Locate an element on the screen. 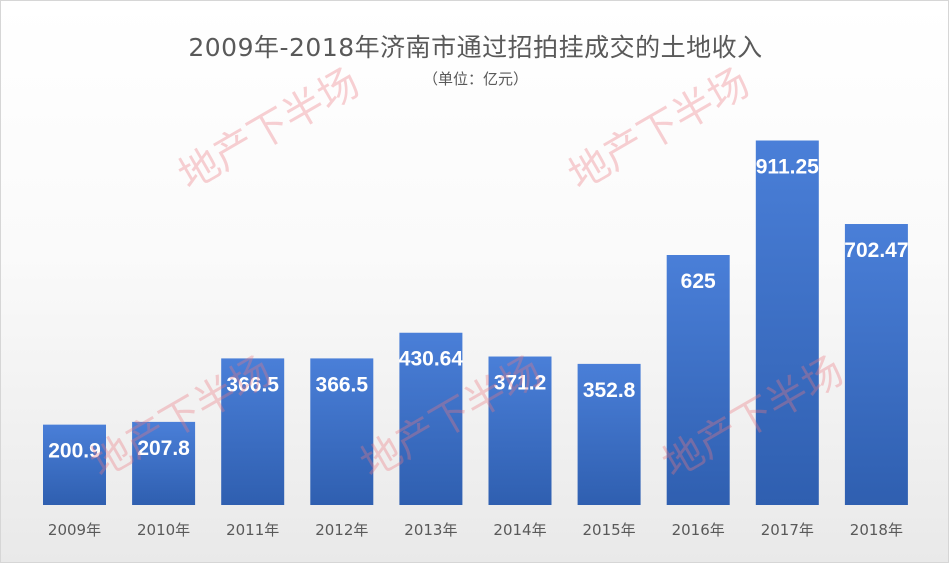 This screenshot has height=563, width=949. data-label-2013年: 430.64 is located at coordinates (431, 359).